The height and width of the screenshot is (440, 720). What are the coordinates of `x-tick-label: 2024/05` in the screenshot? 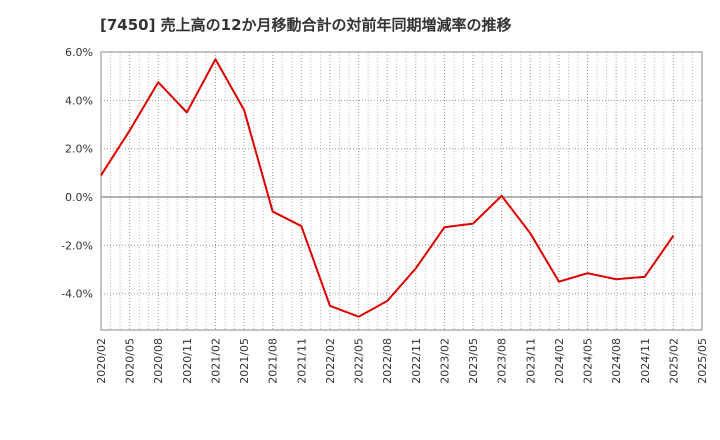 It's located at (588, 361).